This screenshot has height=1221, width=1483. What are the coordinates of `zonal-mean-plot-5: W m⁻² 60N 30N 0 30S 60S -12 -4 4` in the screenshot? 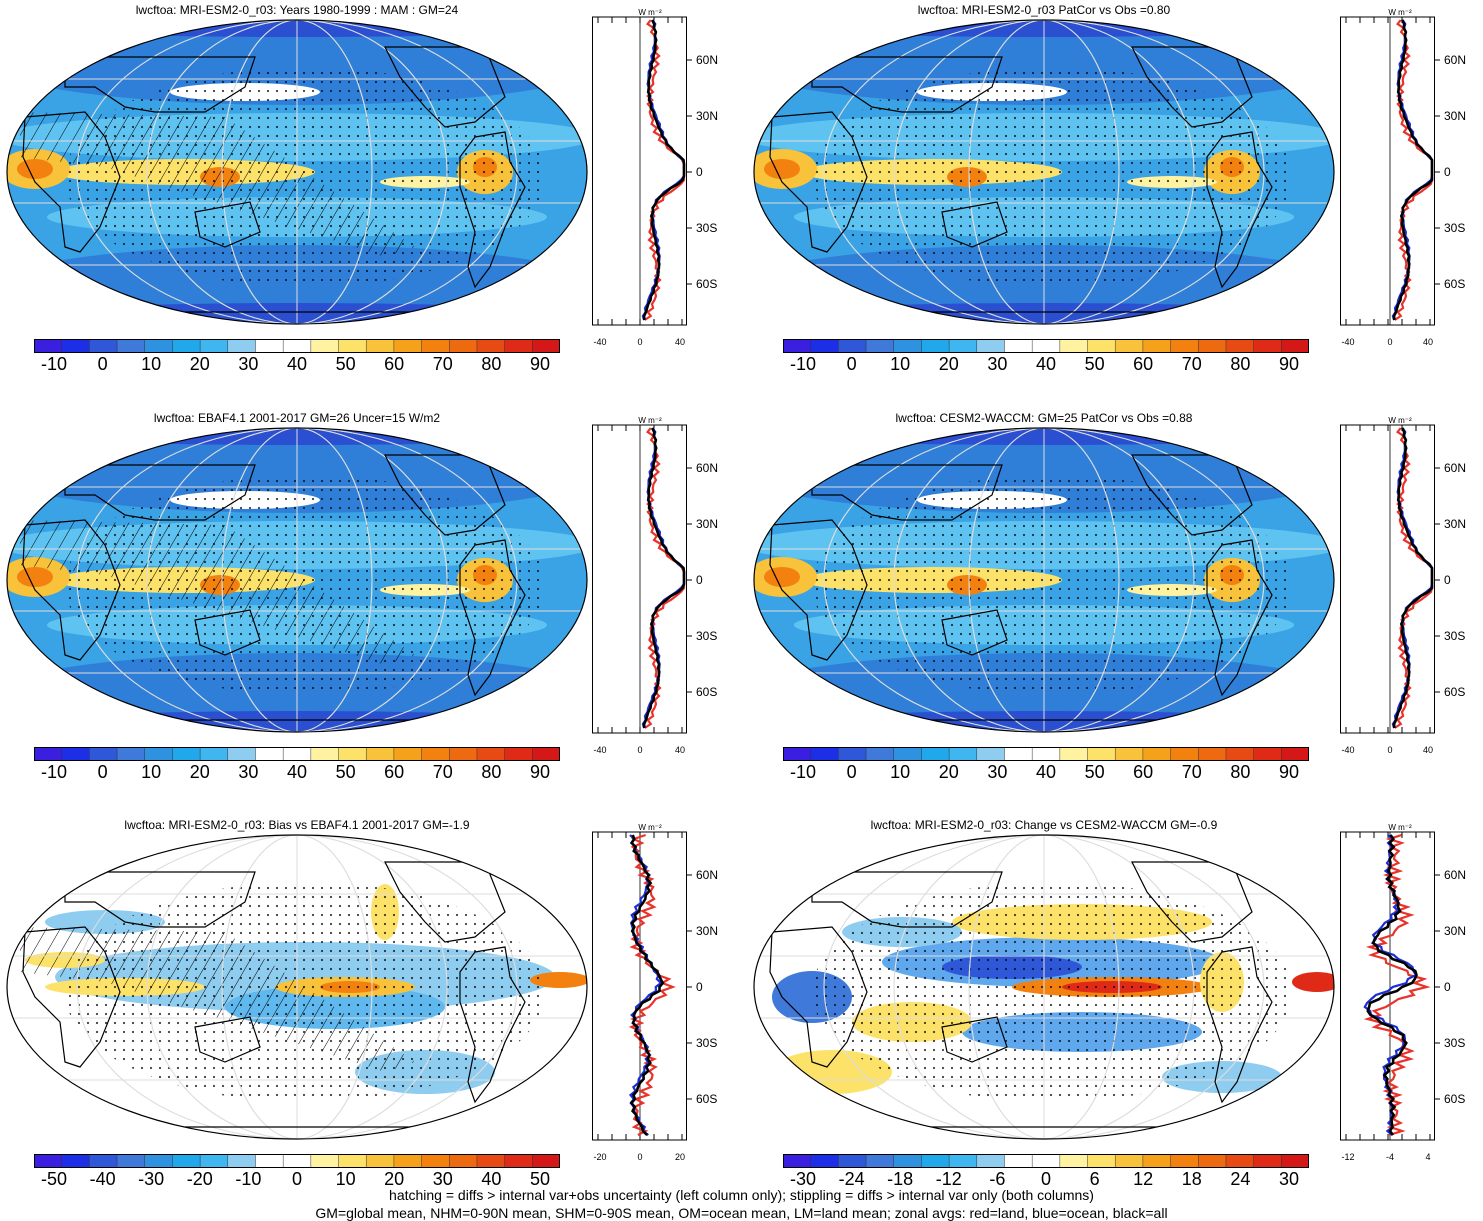 It's located at (1403, 992).